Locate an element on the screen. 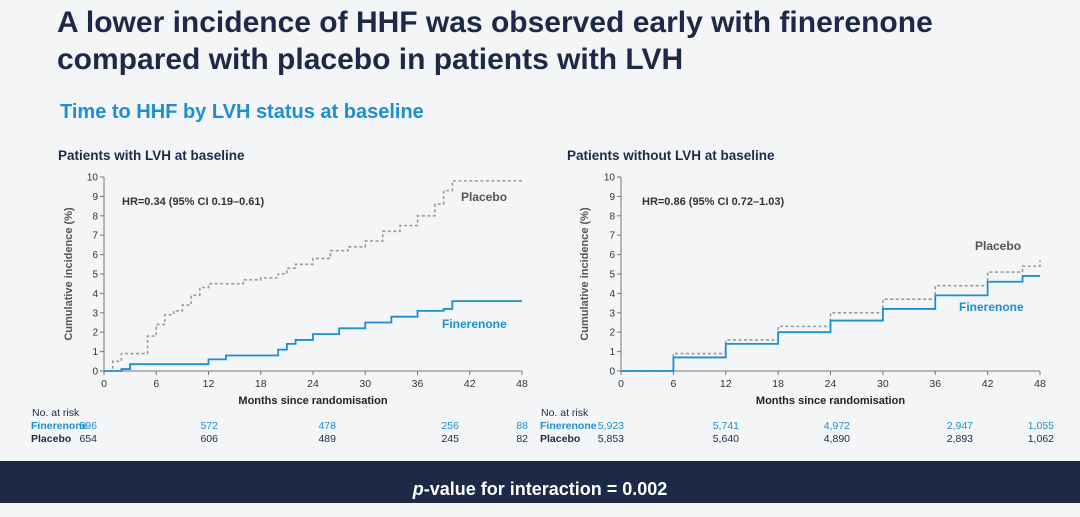  risk-label-finerenone-left: Finerenone is located at coordinates (59, 426).